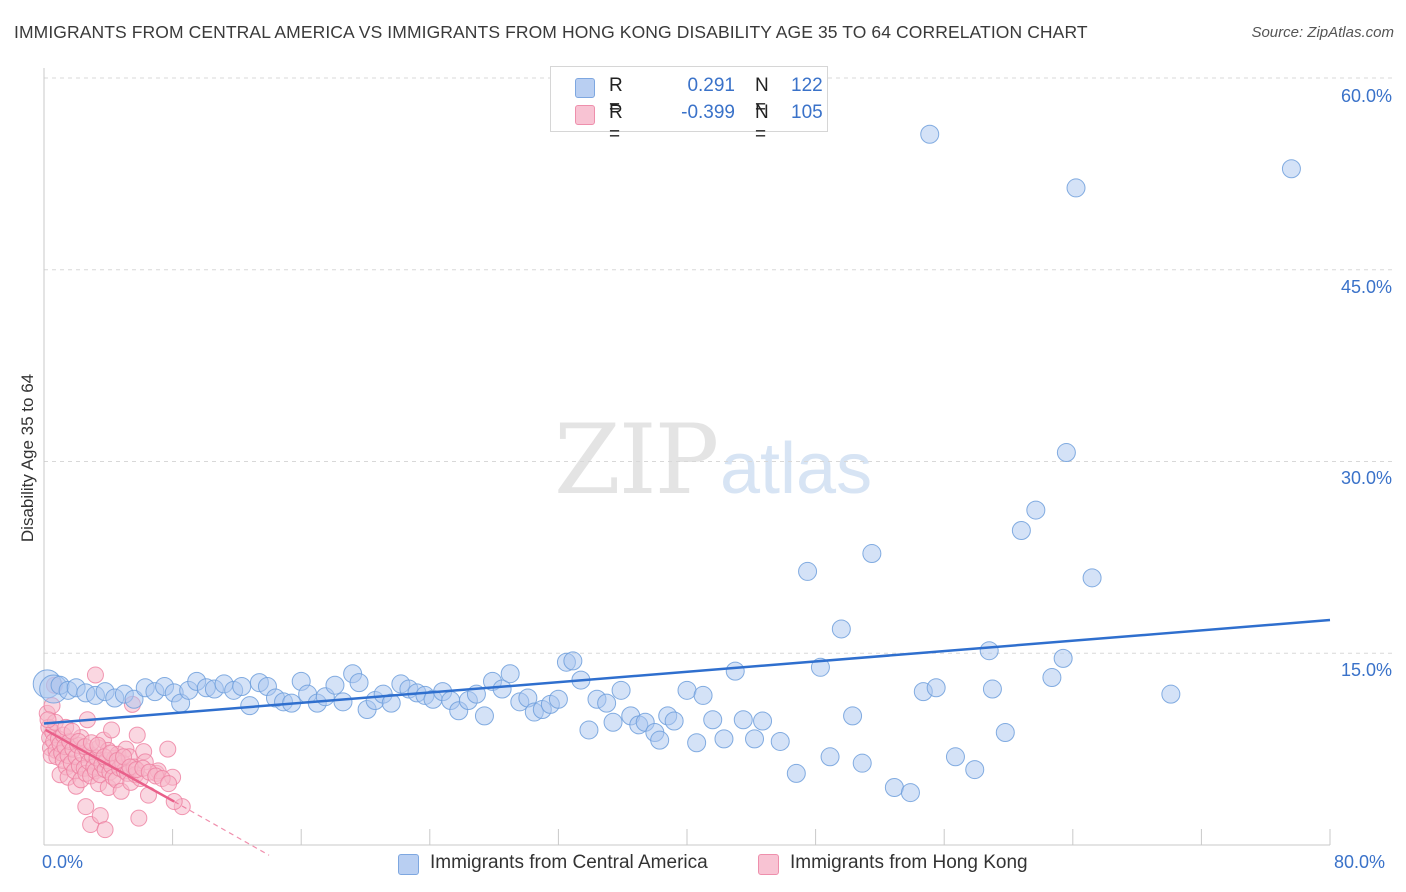 This screenshot has height=892, width=1406. I want to click on watermark-zip: ZIP, so click(636, 460).